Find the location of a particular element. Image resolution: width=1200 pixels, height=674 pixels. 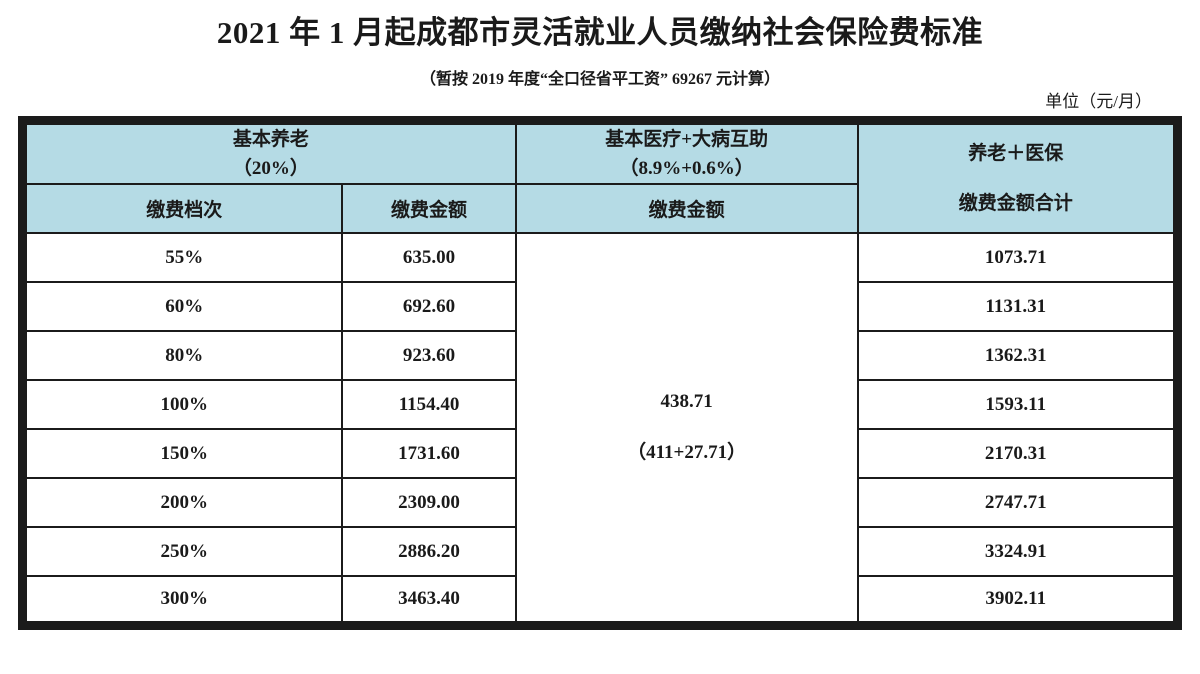

pension-cell: 692.60 is located at coordinates (429, 306).